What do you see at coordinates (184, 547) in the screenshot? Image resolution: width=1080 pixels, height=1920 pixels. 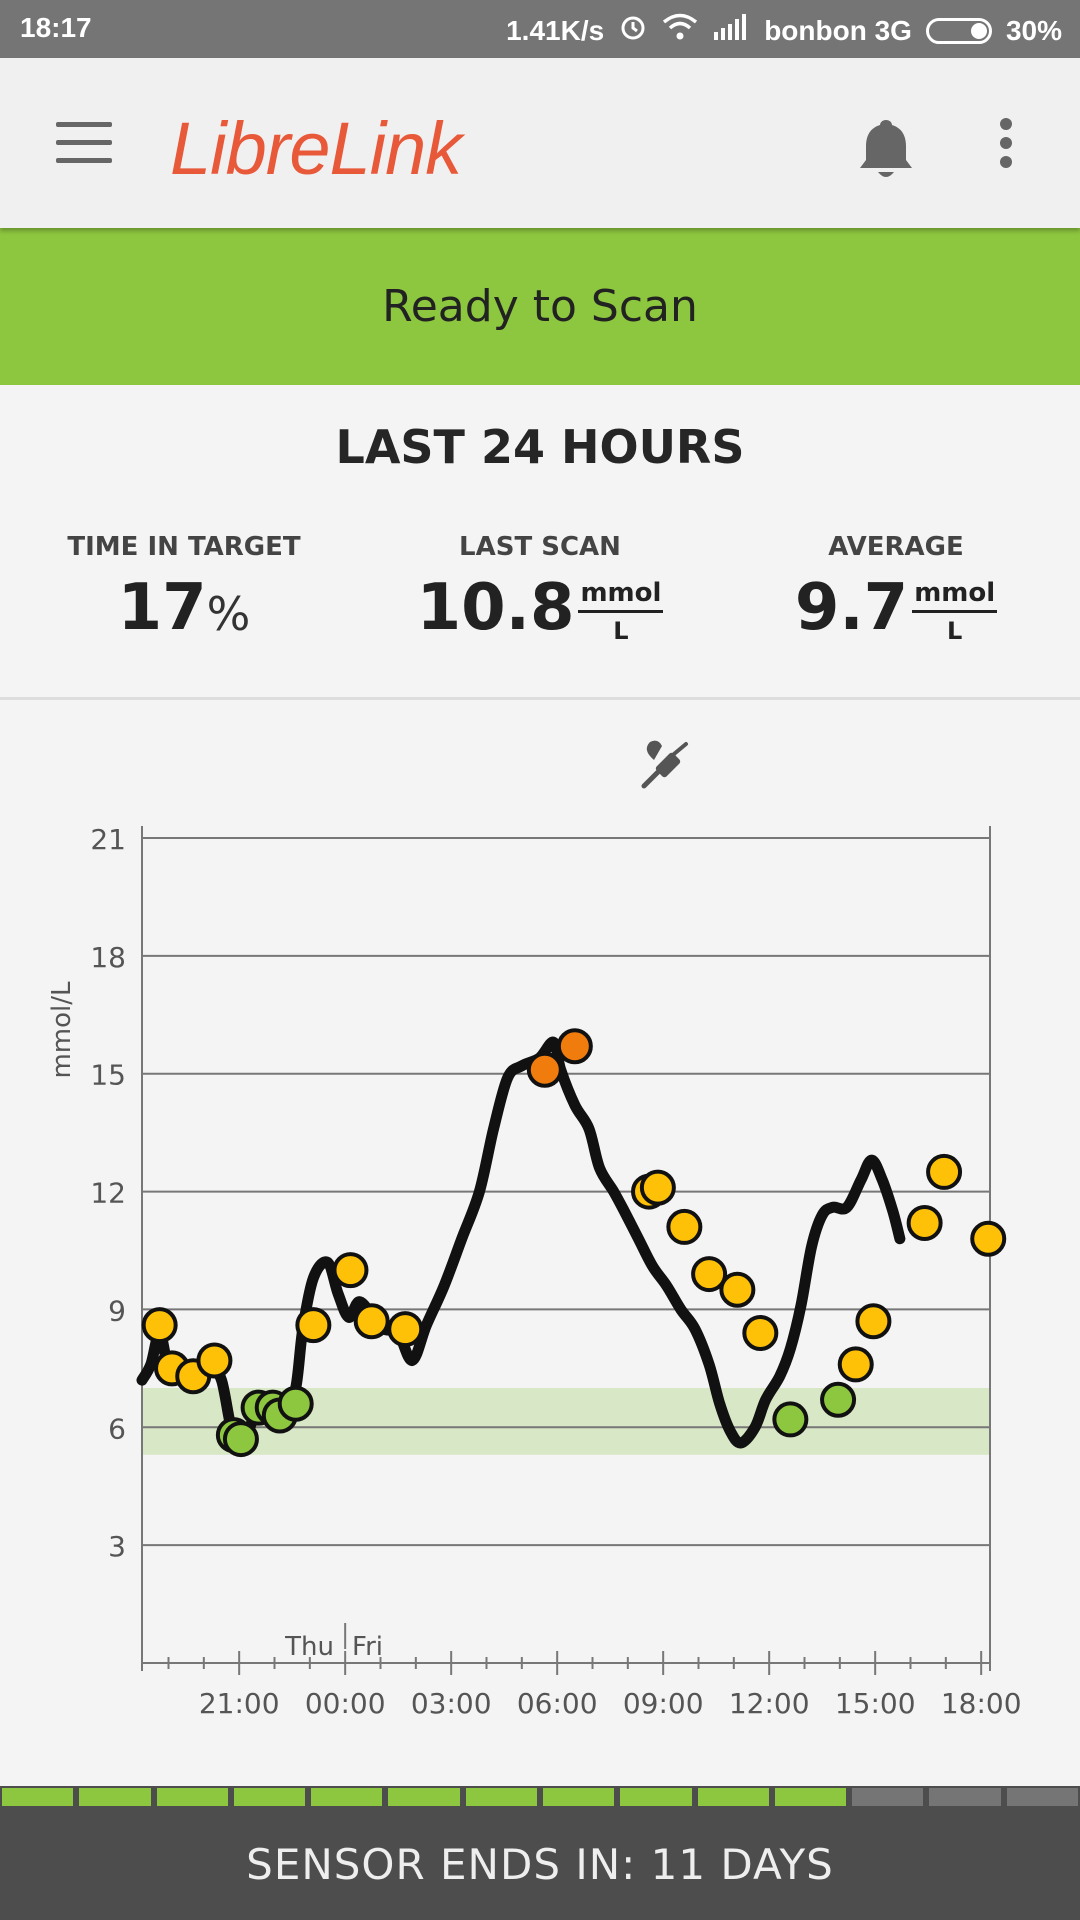 I see `time-in-target-label: TIME IN TARGET` at bounding box center [184, 547].